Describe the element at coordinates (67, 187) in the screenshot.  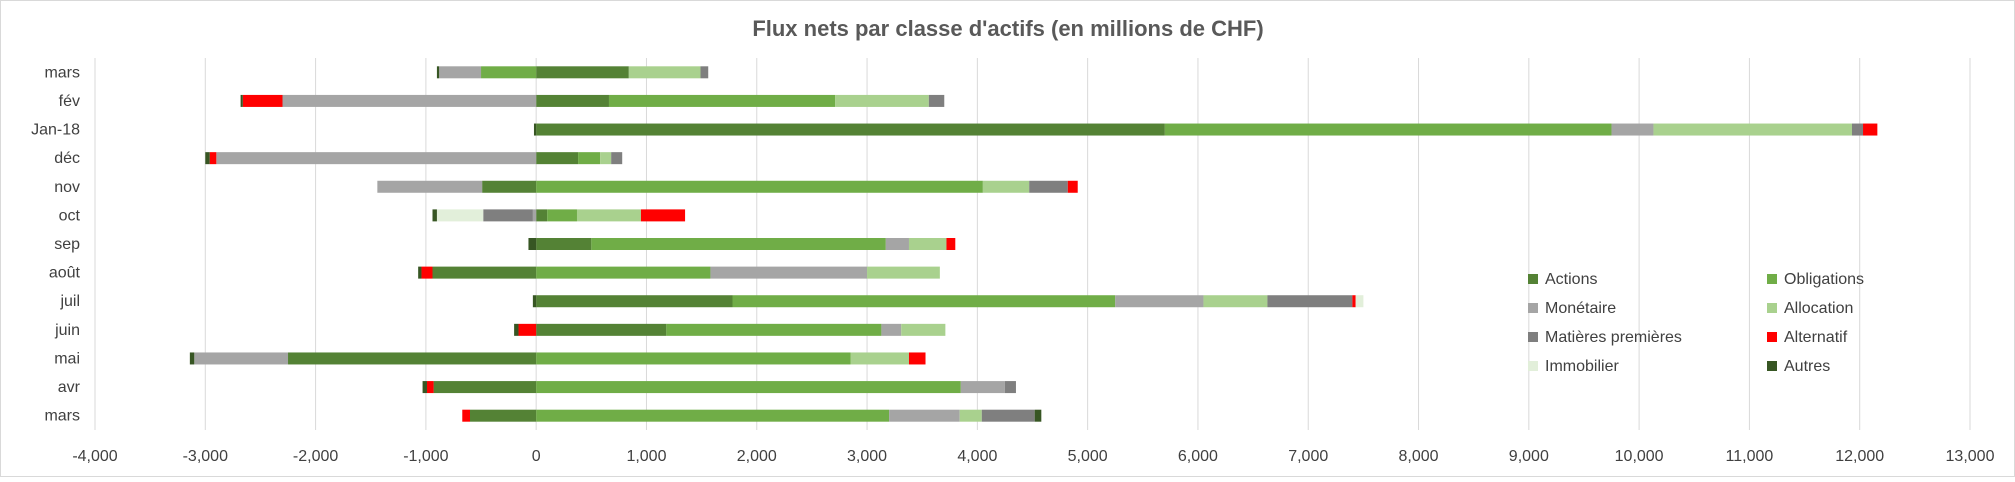
I see `category-label: nov` at that location.